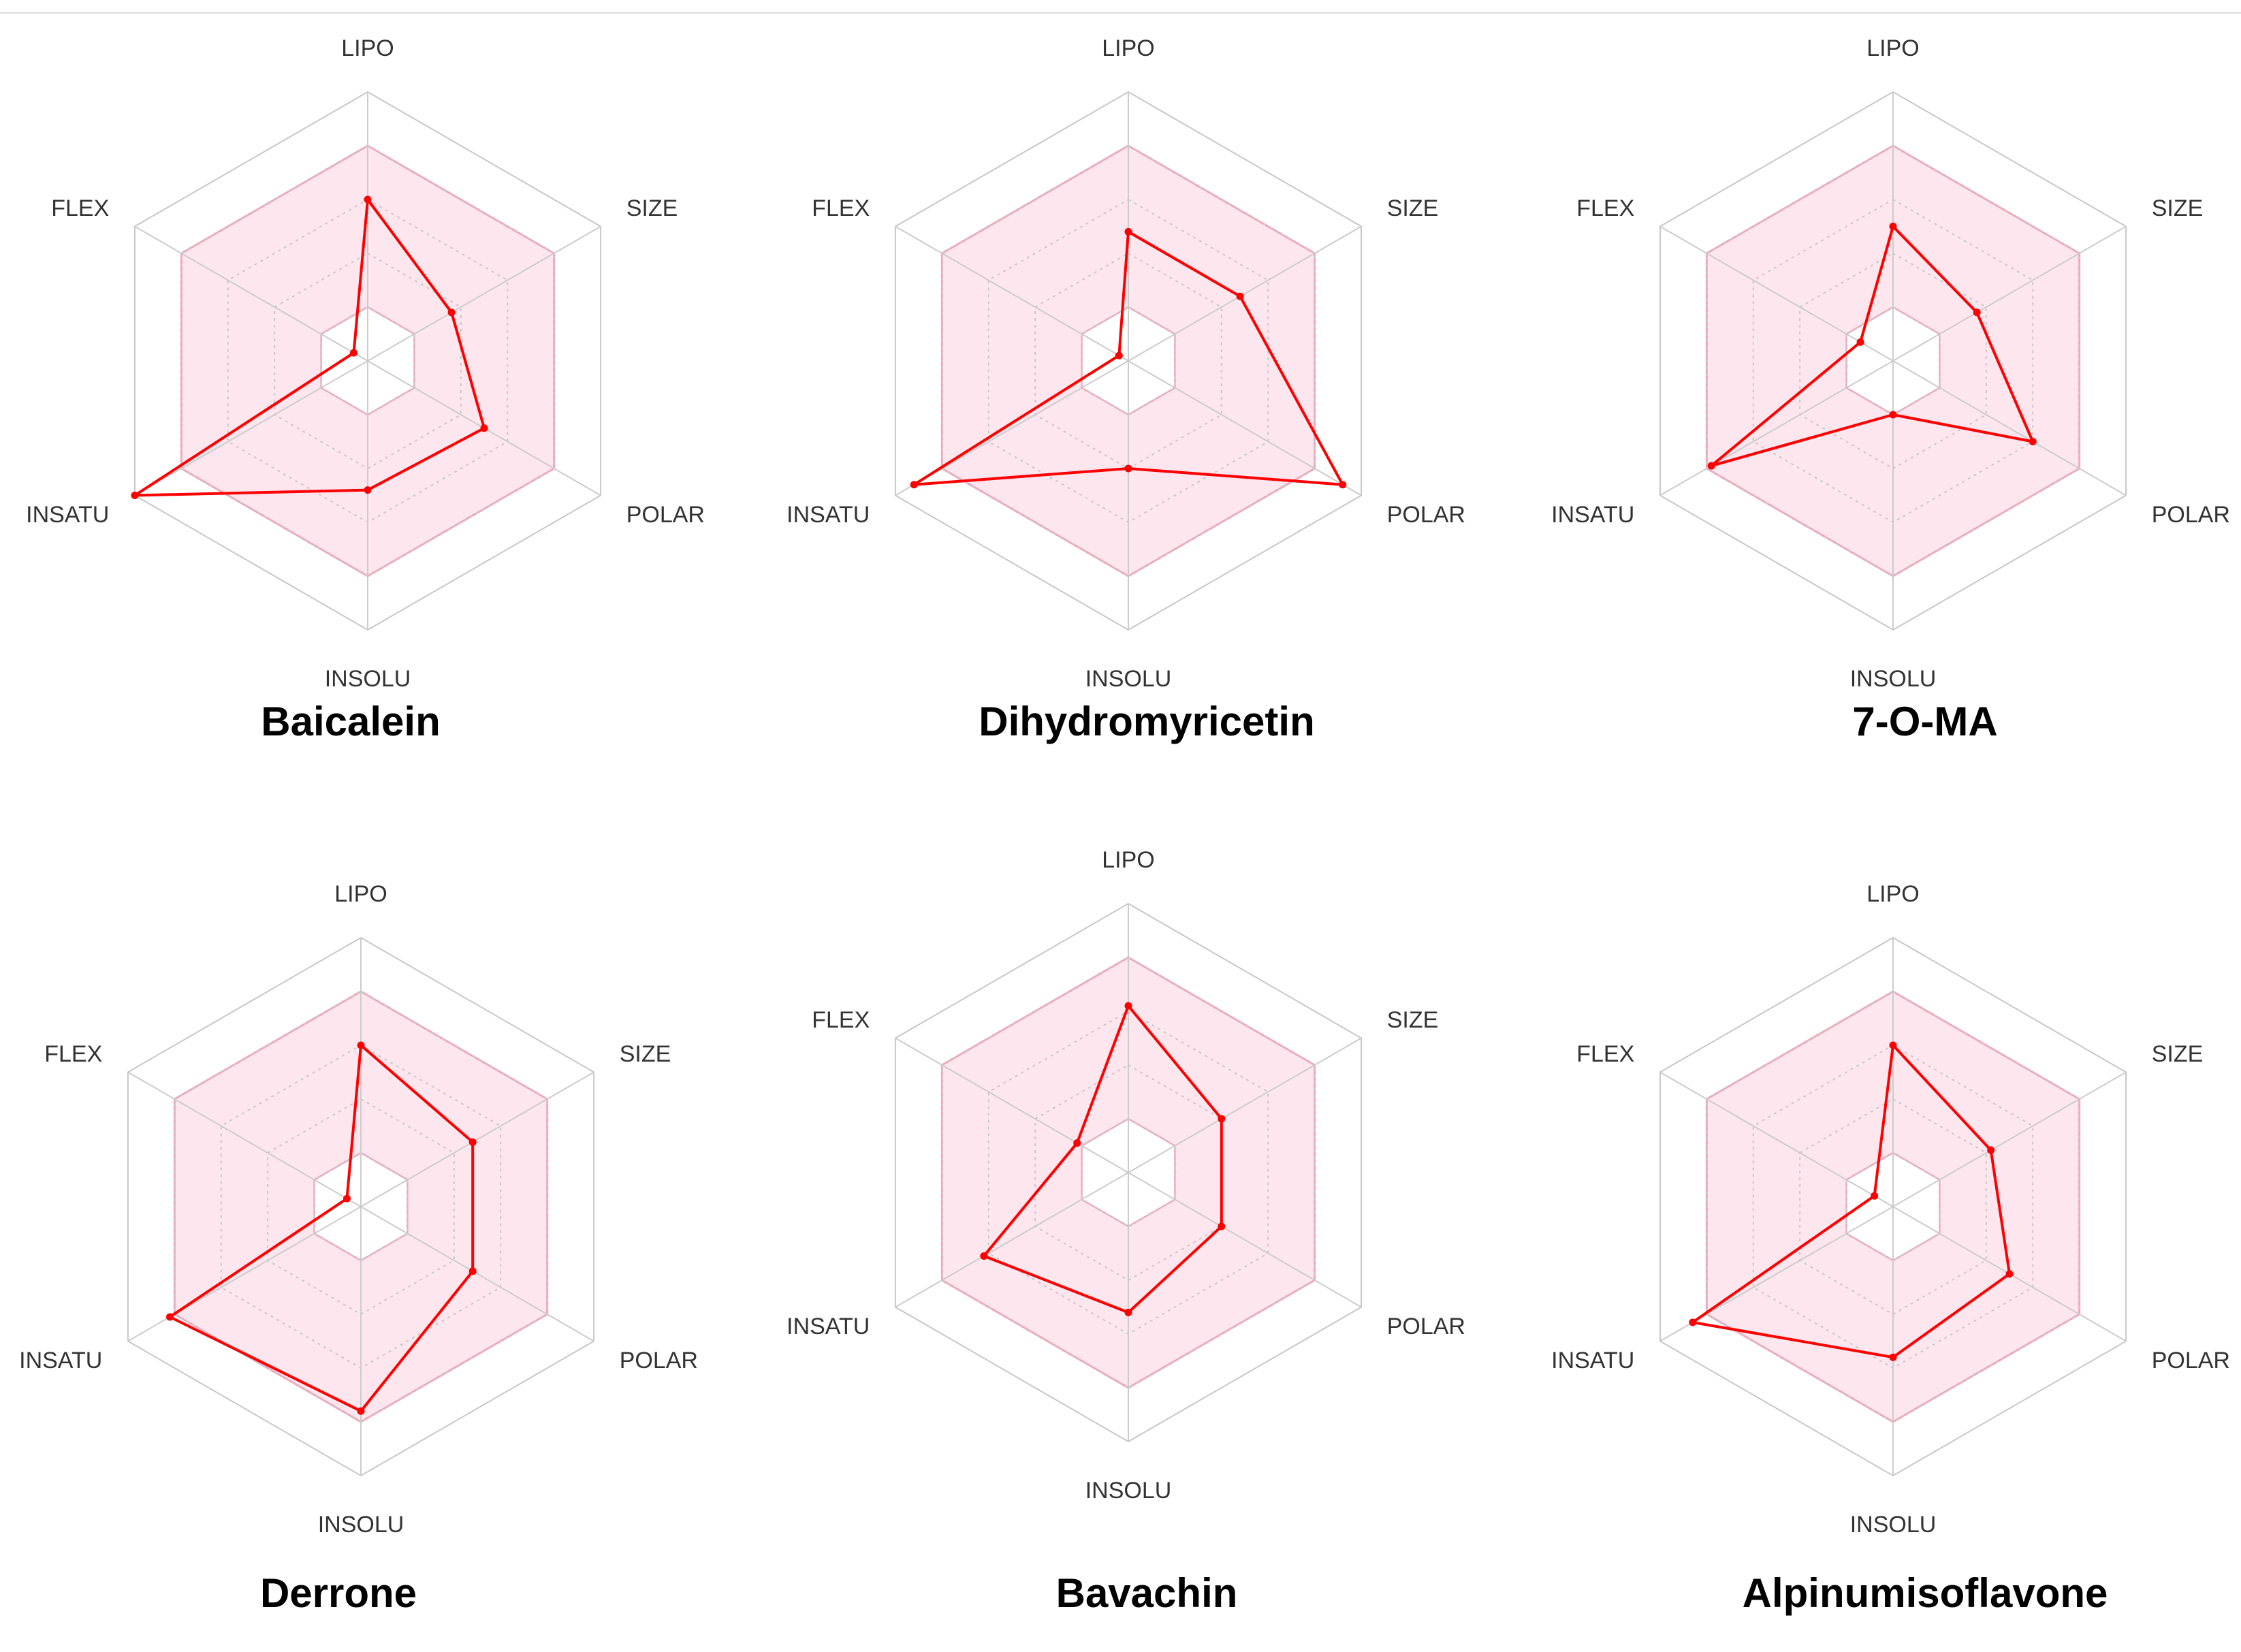 Image resolution: width=2241 pixels, height=1652 pixels. Describe the element at coordinates (1147, 1593) in the screenshot. I see `chart-title: Bavachin` at that location.